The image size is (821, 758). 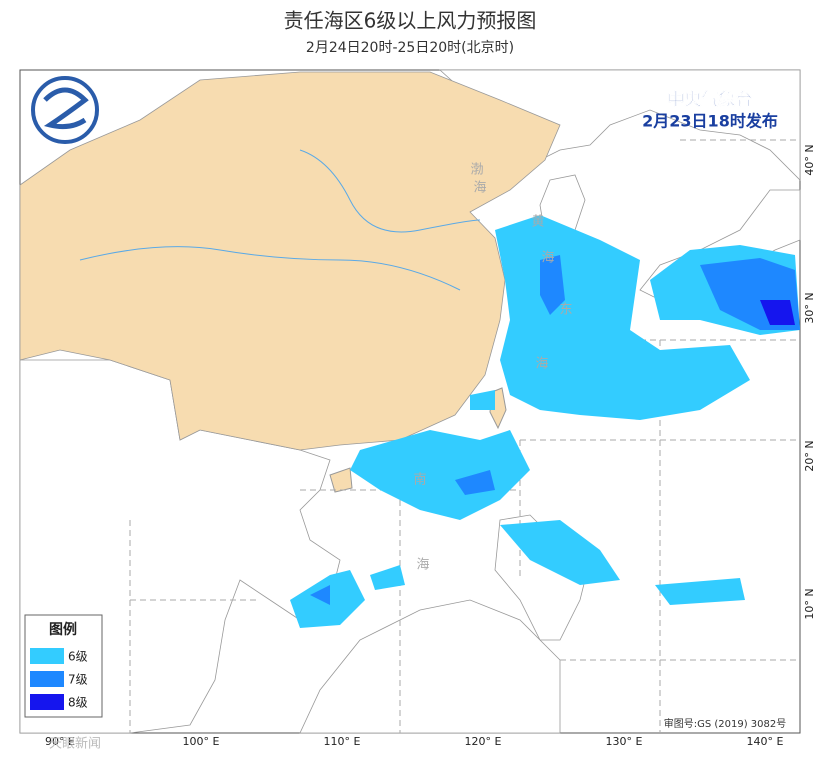 I want to click on land, so click(x=619, y=125).